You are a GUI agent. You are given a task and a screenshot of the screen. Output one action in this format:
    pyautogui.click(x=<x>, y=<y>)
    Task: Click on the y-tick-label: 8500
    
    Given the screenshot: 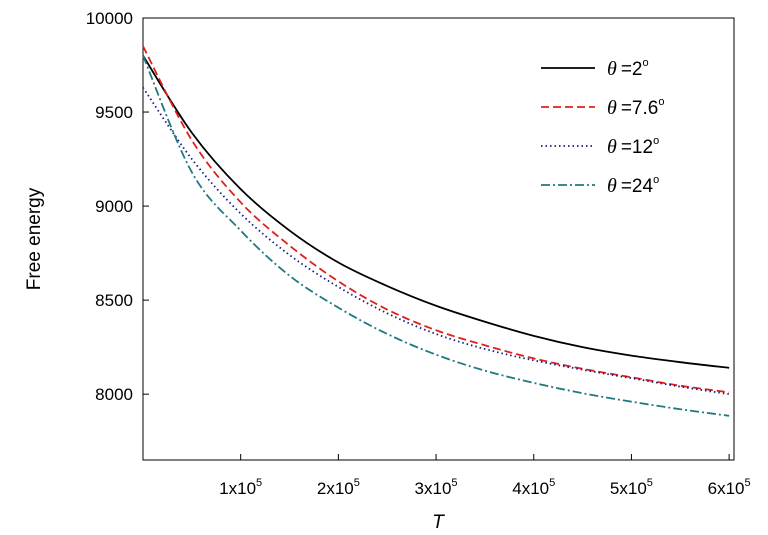 What is the action you would take?
    pyautogui.click(x=114, y=300)
    